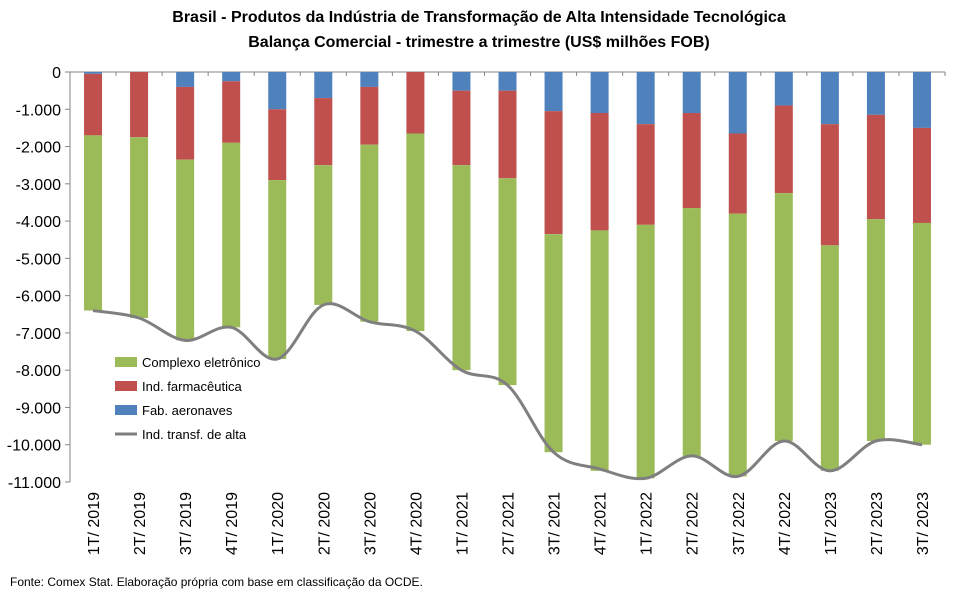  What do you see at coordinates (201, 362) in the screenshot?
I see `legend-label: Complexo eletrônico` at bounding box center [201, 362].